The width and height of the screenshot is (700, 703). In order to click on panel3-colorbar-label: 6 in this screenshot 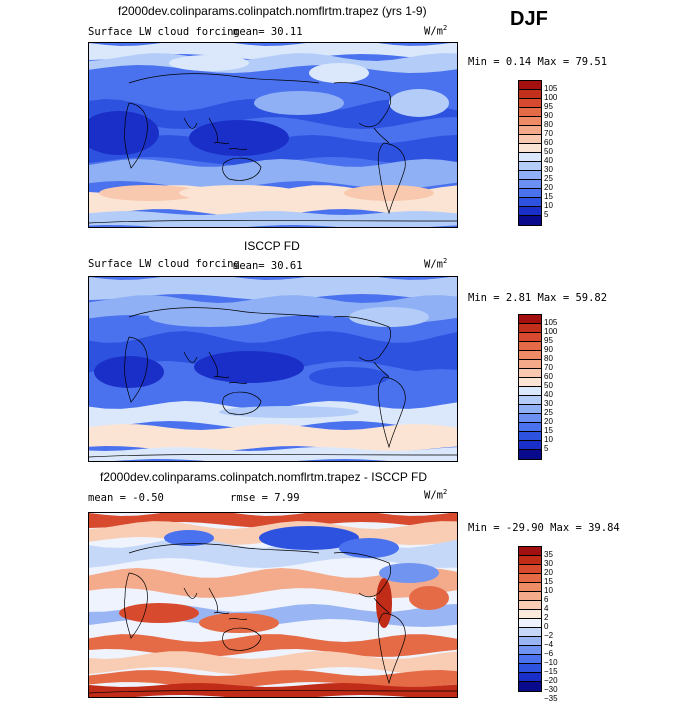, I will do `click(546, 599)`.